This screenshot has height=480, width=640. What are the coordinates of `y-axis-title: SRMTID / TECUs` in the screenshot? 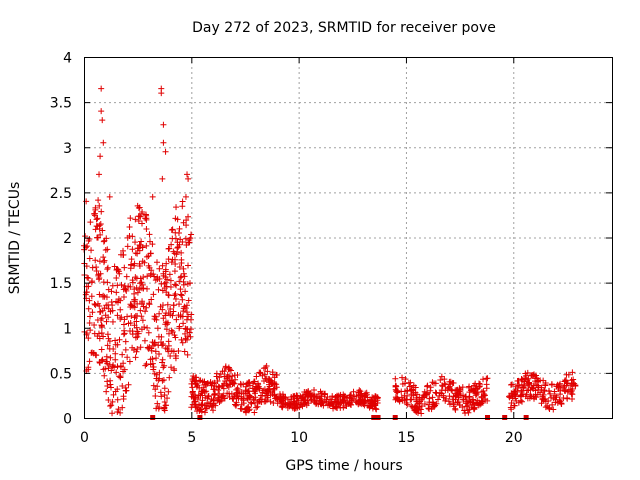 It's located at (15, 238).